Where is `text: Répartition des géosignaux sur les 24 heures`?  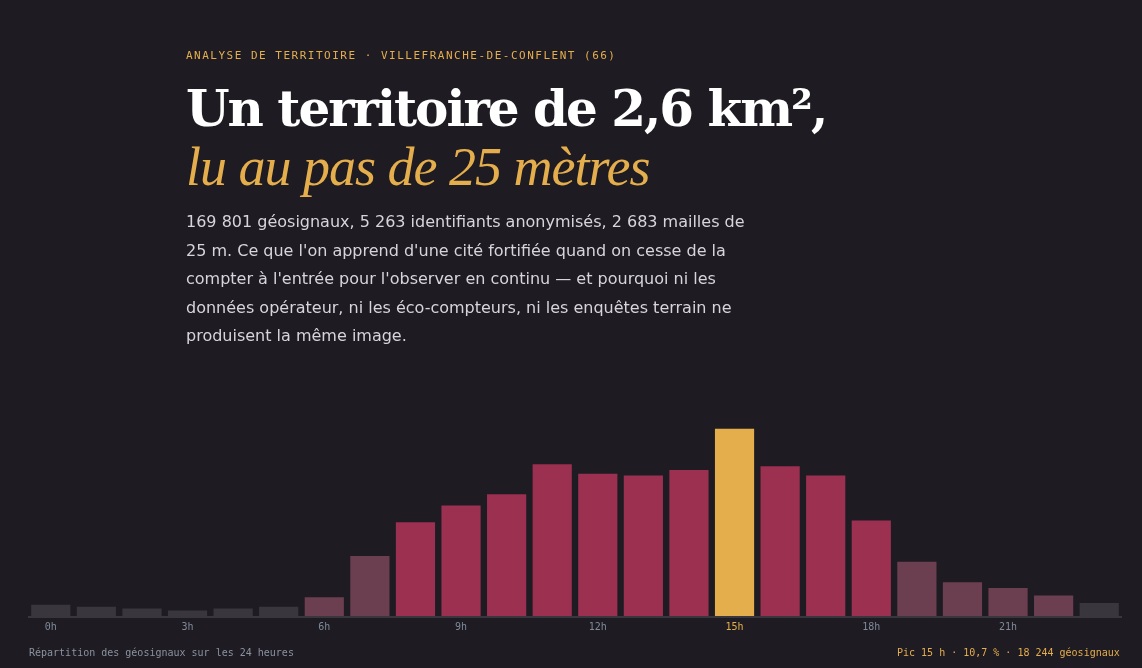
text: Répartition des géosignaux sur les 24 heures is located at coordinates (161, 652).